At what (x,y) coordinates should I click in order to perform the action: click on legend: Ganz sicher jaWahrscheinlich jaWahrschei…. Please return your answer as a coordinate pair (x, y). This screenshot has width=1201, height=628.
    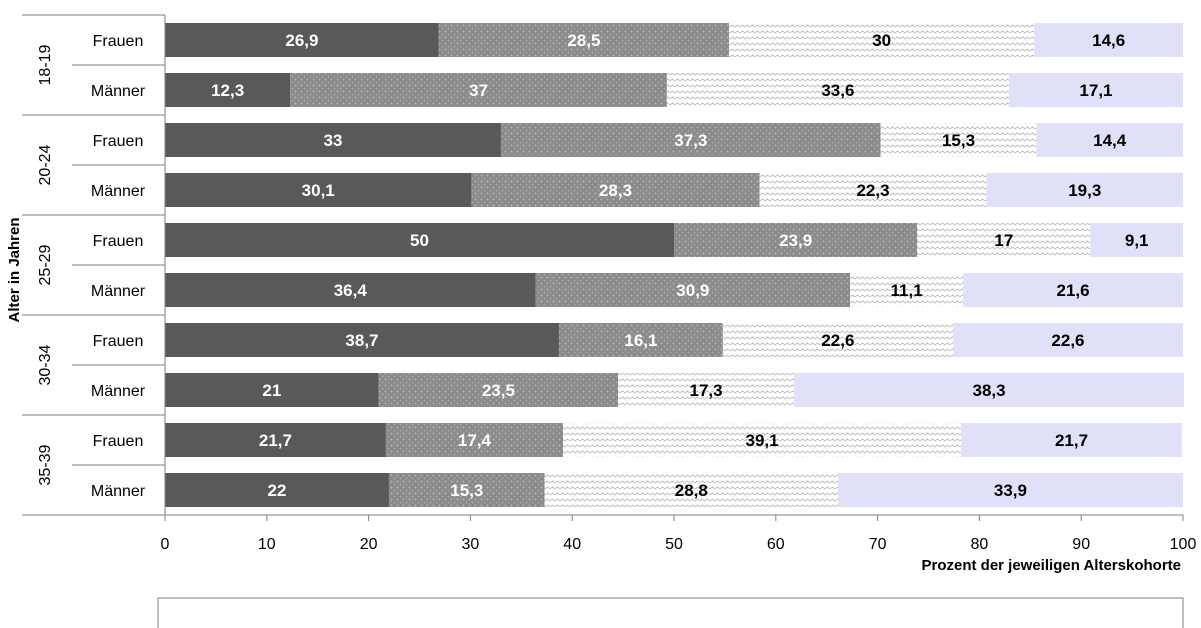
    Looking at the image, I should click on (670, 612).